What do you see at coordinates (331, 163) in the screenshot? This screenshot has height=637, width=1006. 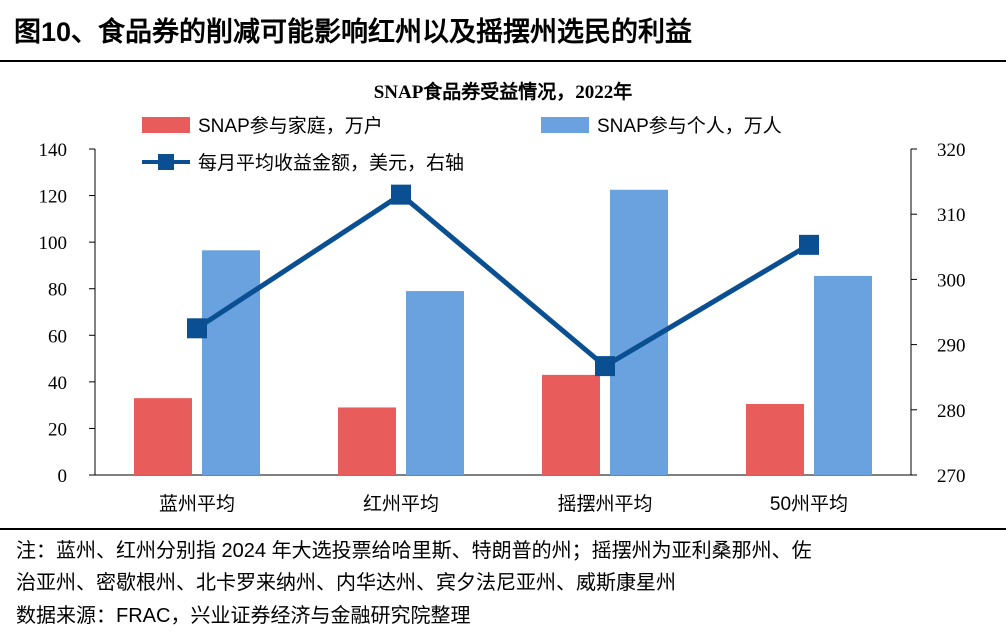 I see `legend-label-benefit: 每月平均收益金额，美元，右轴` at bounding box center [331, 163].